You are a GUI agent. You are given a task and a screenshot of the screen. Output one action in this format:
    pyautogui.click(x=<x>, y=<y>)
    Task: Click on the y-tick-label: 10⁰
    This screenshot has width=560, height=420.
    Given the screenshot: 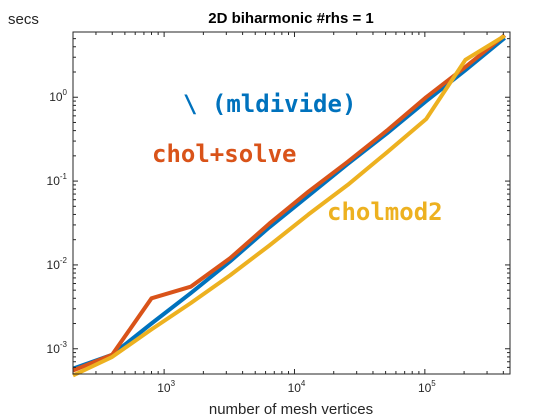 What is the action you would take?
    pyautogui.click(x=58, y=96)
    